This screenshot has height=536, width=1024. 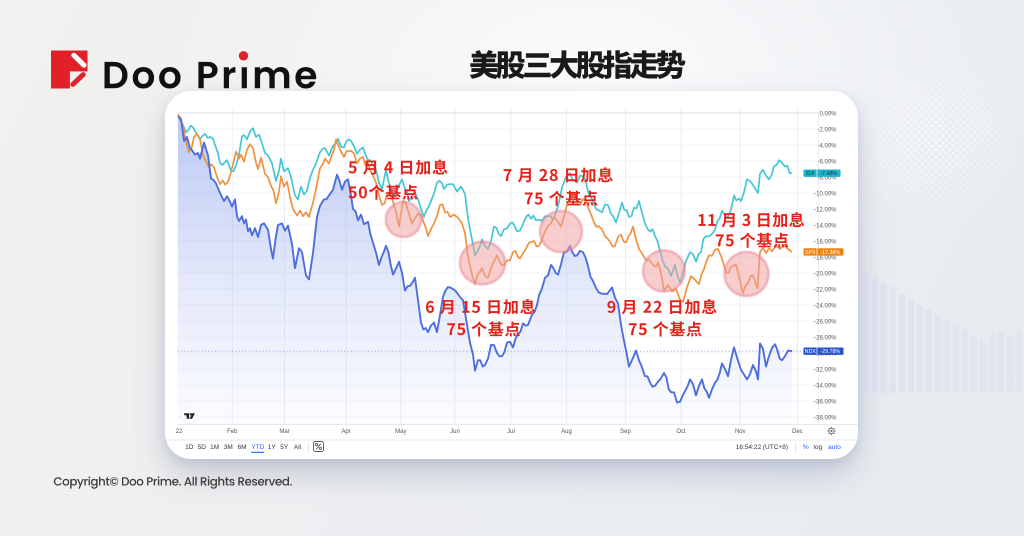 What do you see at coordinates (810, 253) in the screenshot?
I see `svg-text: SPX` at bounding box center [810, 253].